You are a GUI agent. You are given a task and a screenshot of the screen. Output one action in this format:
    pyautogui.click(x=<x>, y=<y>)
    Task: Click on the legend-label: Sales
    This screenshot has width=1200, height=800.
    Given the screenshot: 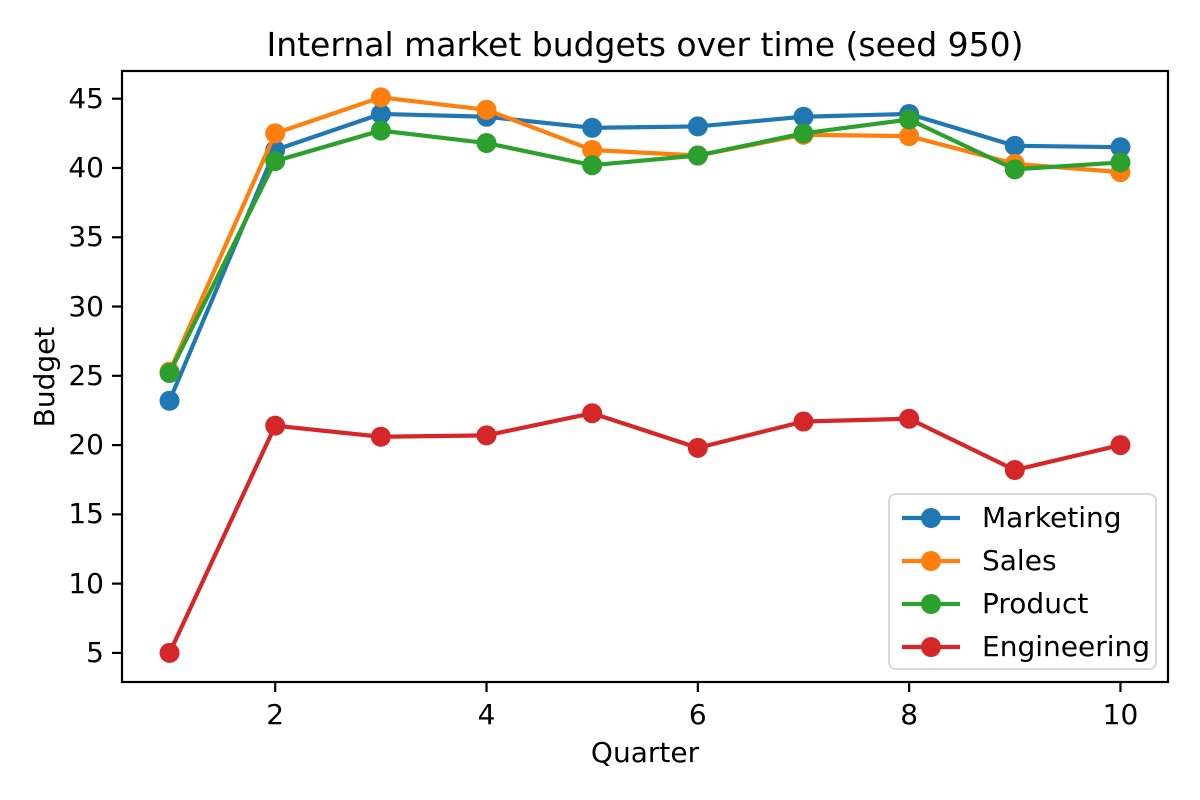 What is the action you would take?
    pyautogui.click(x=1019, y=561)
    